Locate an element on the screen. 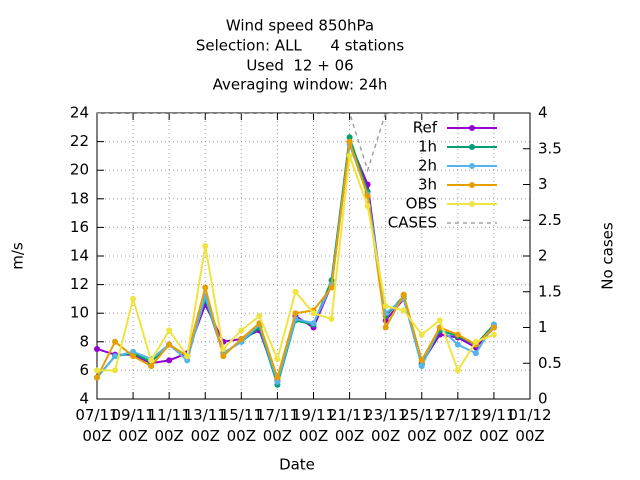 This screenshot has height=480, width=640. x-tick-label: 19/11 00Z is located at coordinates (313, 425).